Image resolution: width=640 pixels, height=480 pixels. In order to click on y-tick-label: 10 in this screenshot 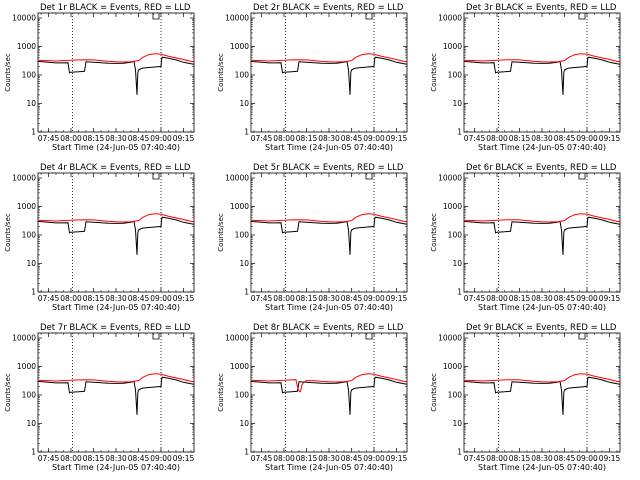, I will do `click(244, 263)`.